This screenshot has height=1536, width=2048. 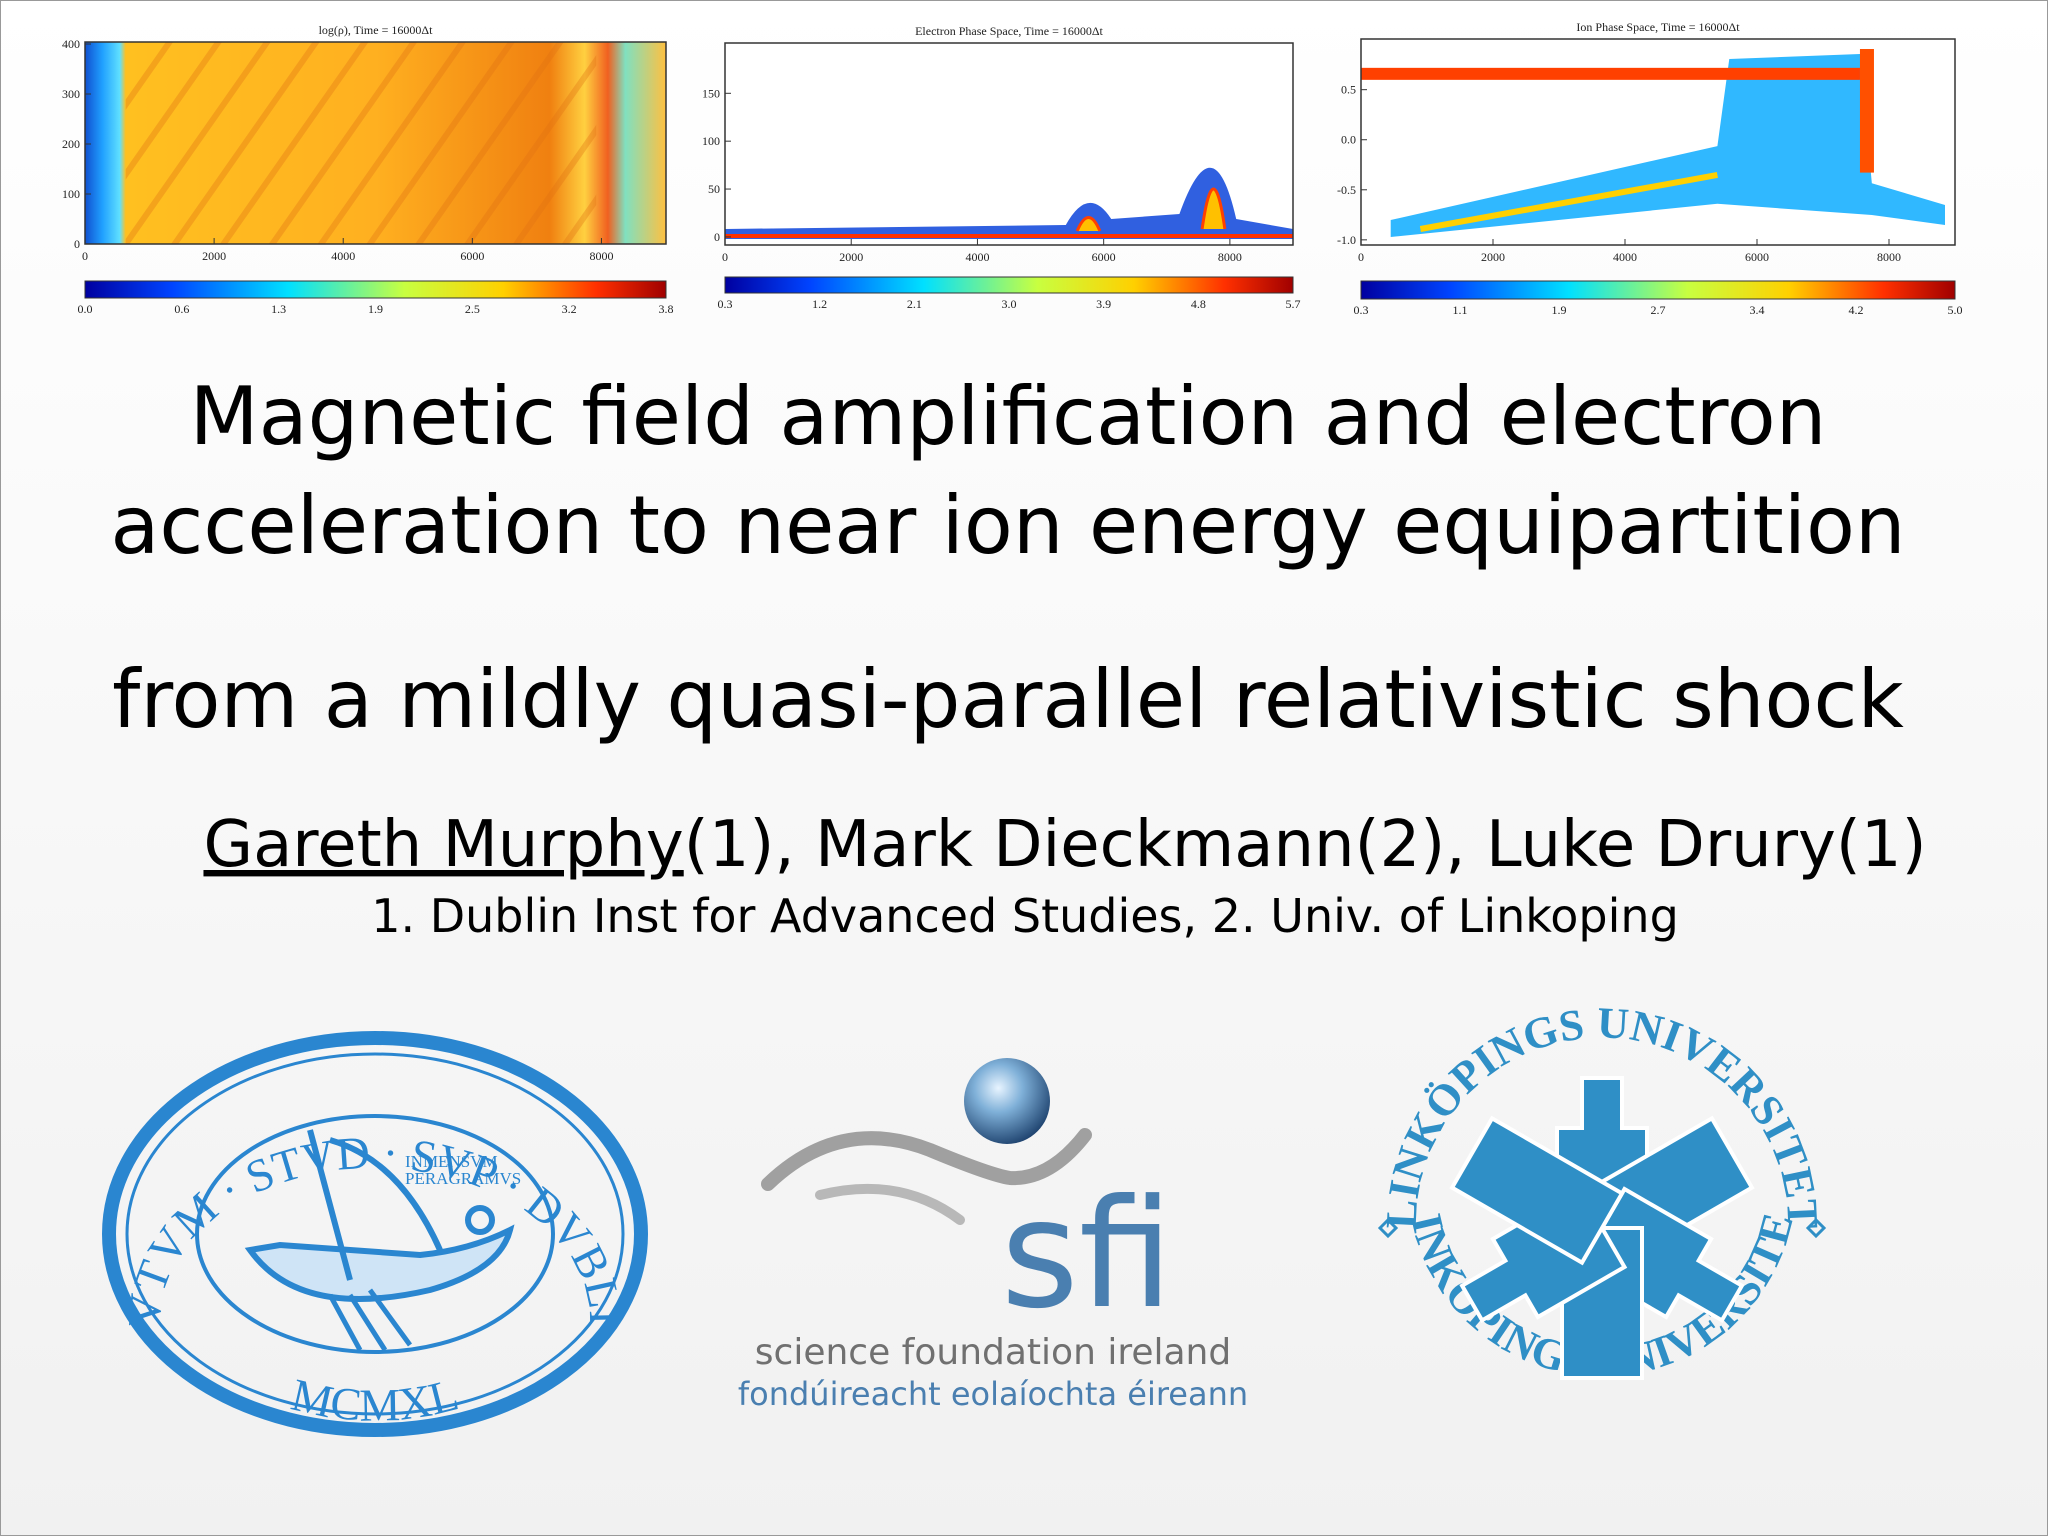 I want to click on plot-title: log(ρ), Time = 16000Δt, so click(x=376, y=30).